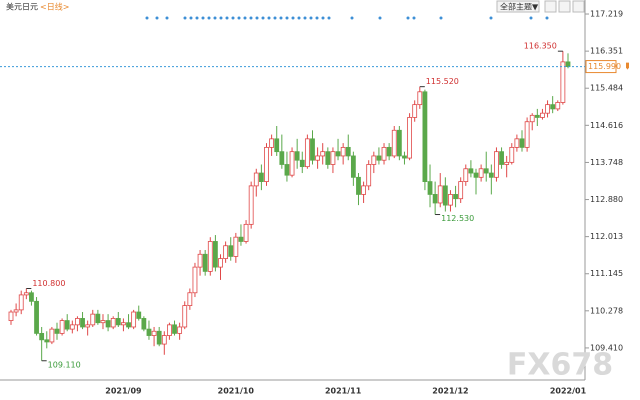 This screenshot has height=400, width=640. Describe the element at coordinates (347, 18) in the screenshot. I see `event-markers` at that location.